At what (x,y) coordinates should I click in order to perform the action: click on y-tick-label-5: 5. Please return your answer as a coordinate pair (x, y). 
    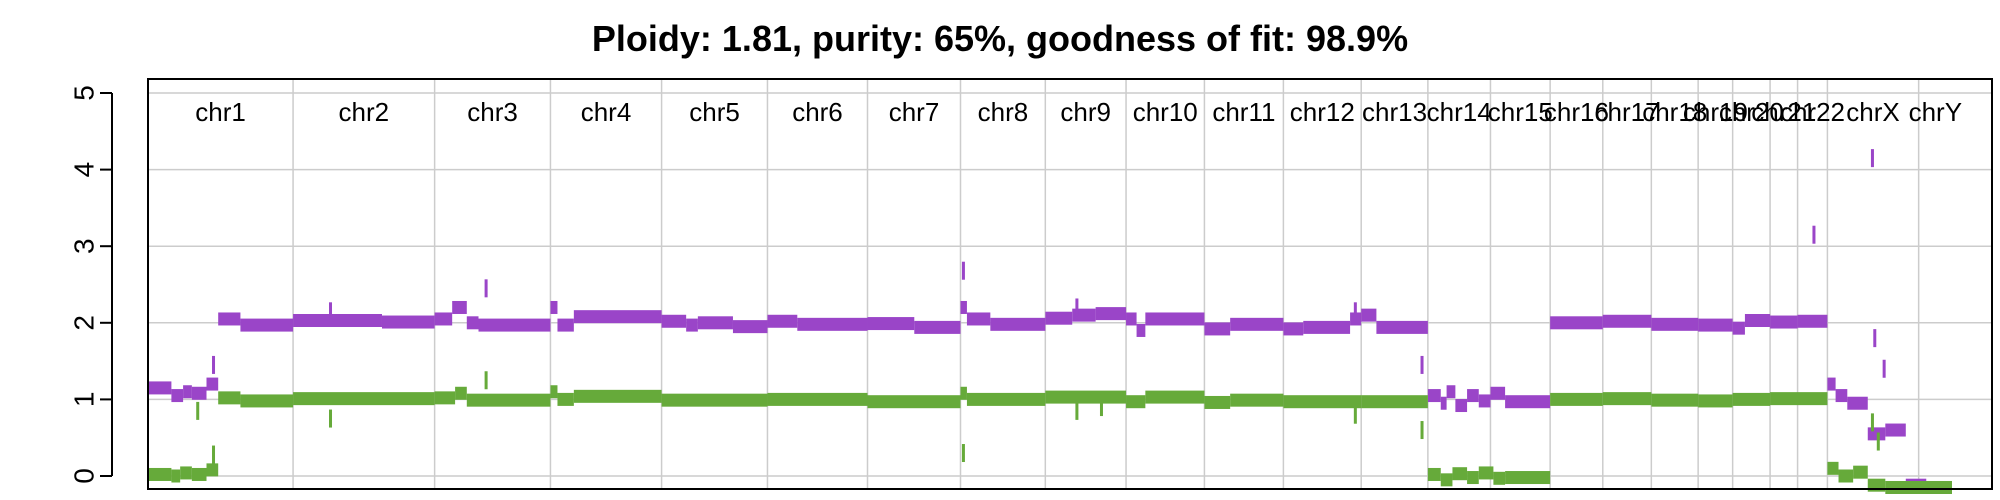
    Looking at the image, I should click on (84, 93).